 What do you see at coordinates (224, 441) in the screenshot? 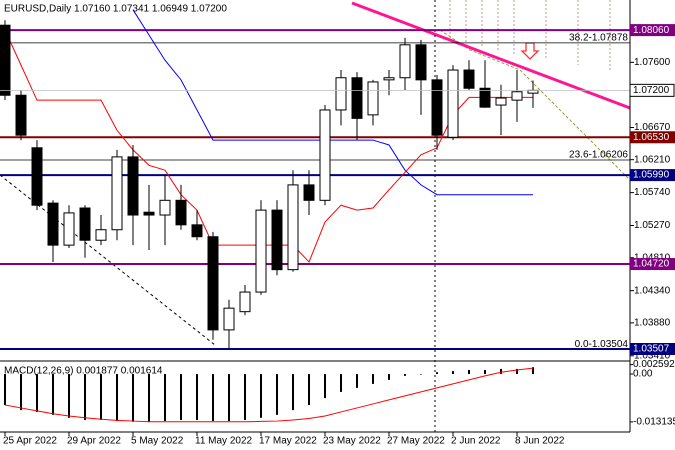
I see `x-tick-label: 11 May 2022` at bounding box center [224, 441].